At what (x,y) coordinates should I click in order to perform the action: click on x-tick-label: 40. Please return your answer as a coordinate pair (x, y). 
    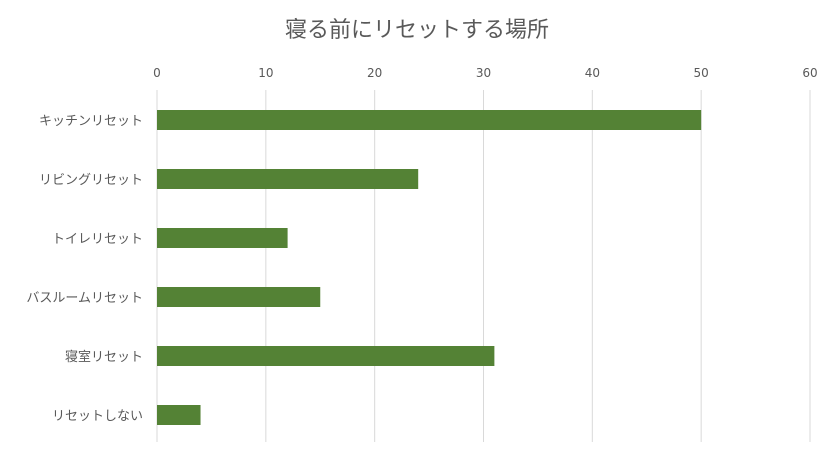
    Looking at the image, I should click on (592, 73).